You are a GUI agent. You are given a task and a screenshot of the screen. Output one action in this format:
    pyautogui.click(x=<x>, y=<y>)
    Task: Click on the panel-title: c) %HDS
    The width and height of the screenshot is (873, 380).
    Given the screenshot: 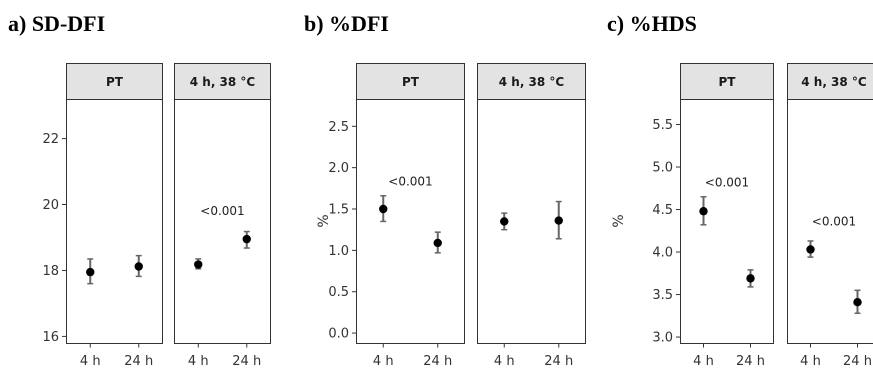 What is the action you would take?
    pyautogui.click(x=652, y=23)
    